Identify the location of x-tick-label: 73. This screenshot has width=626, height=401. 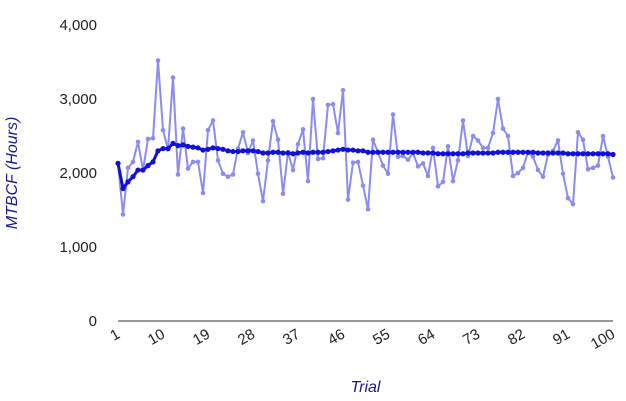
(471, 337).